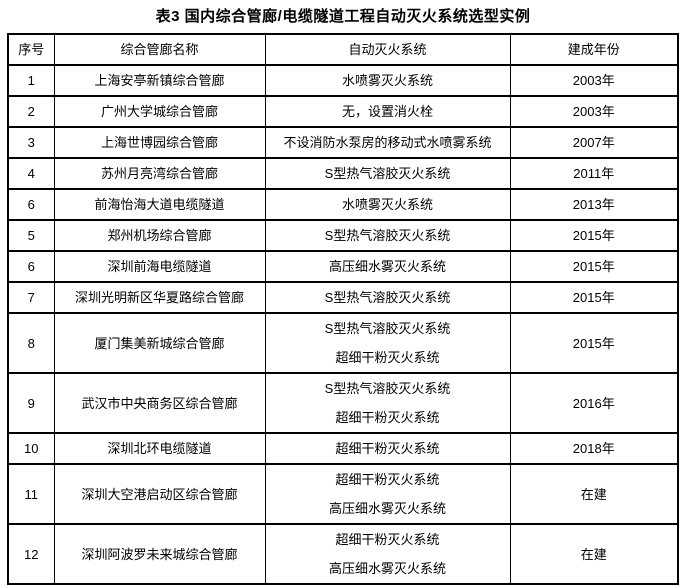  Describe the element at coordinates (594, 448) in the screenshot. I see `year-cell: 2018年` at that location.